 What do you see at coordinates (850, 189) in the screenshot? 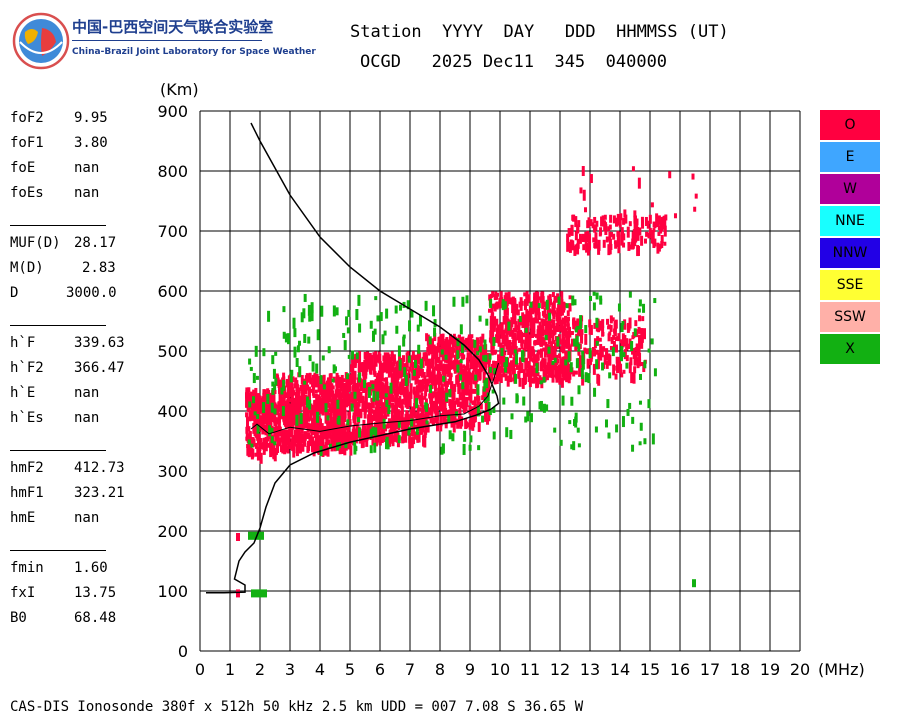
I see `legend-item-W: W` at bounding box center [850, 189].